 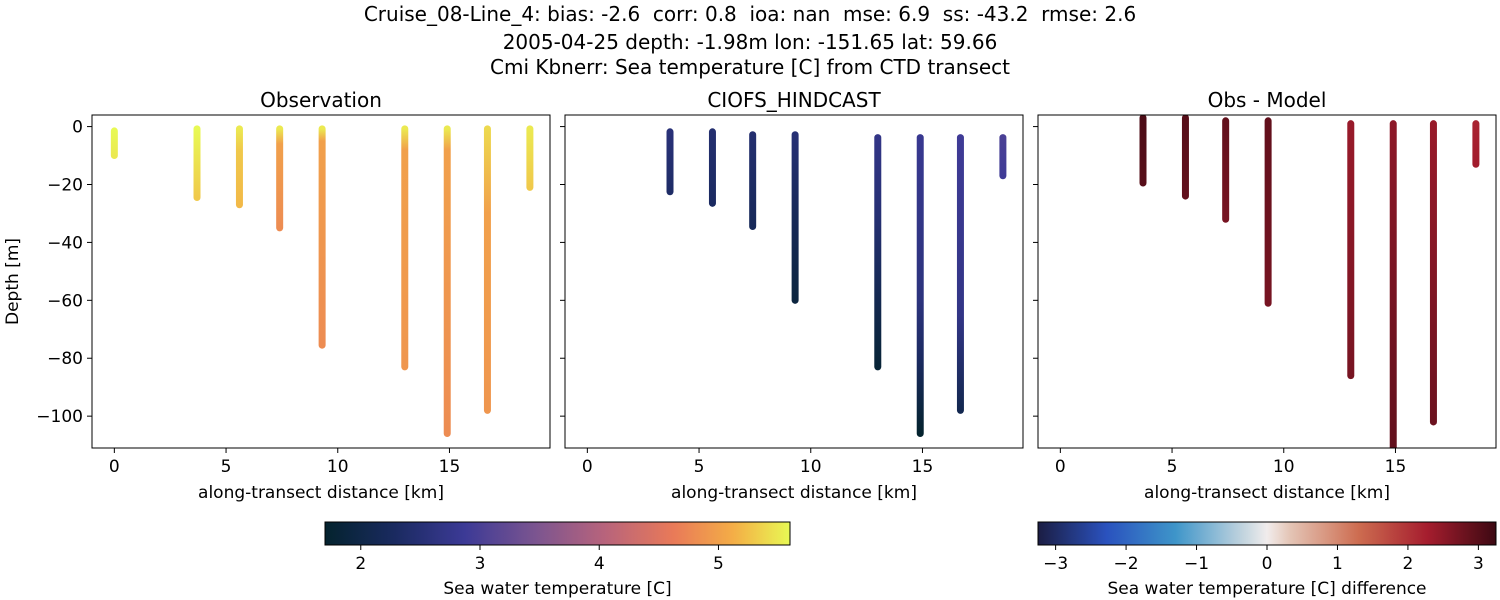 I want to click on y-tick-label: −60, so click(x=65, y=301).